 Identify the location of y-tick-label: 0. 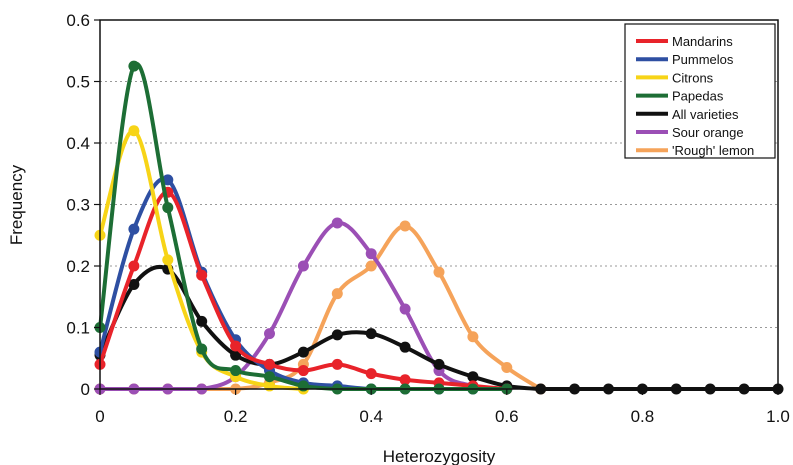
(85, 389).